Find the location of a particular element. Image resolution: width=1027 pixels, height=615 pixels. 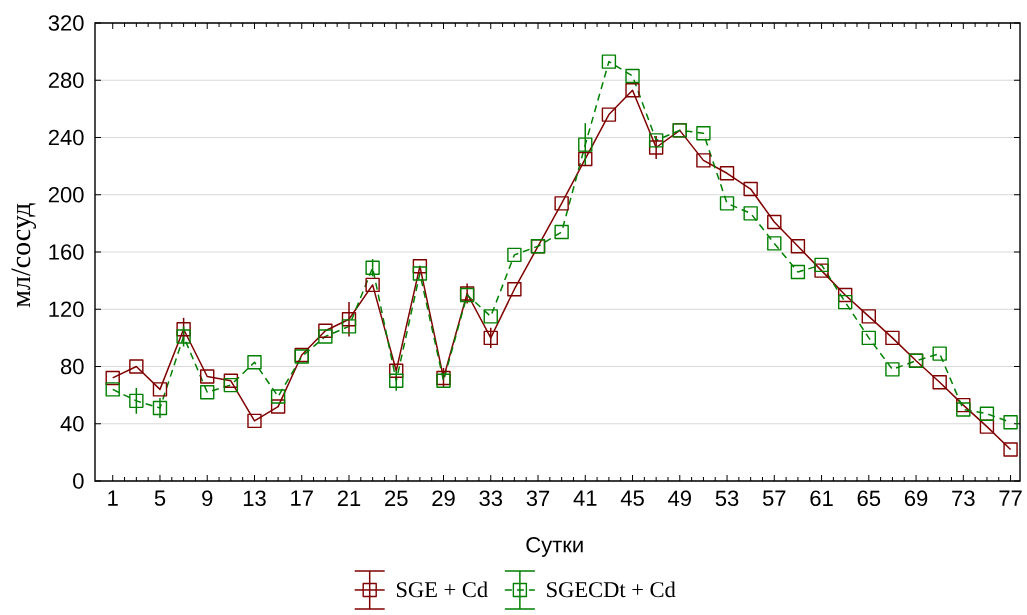

y-tick-label: 160 is located at coordinates (66, 252).